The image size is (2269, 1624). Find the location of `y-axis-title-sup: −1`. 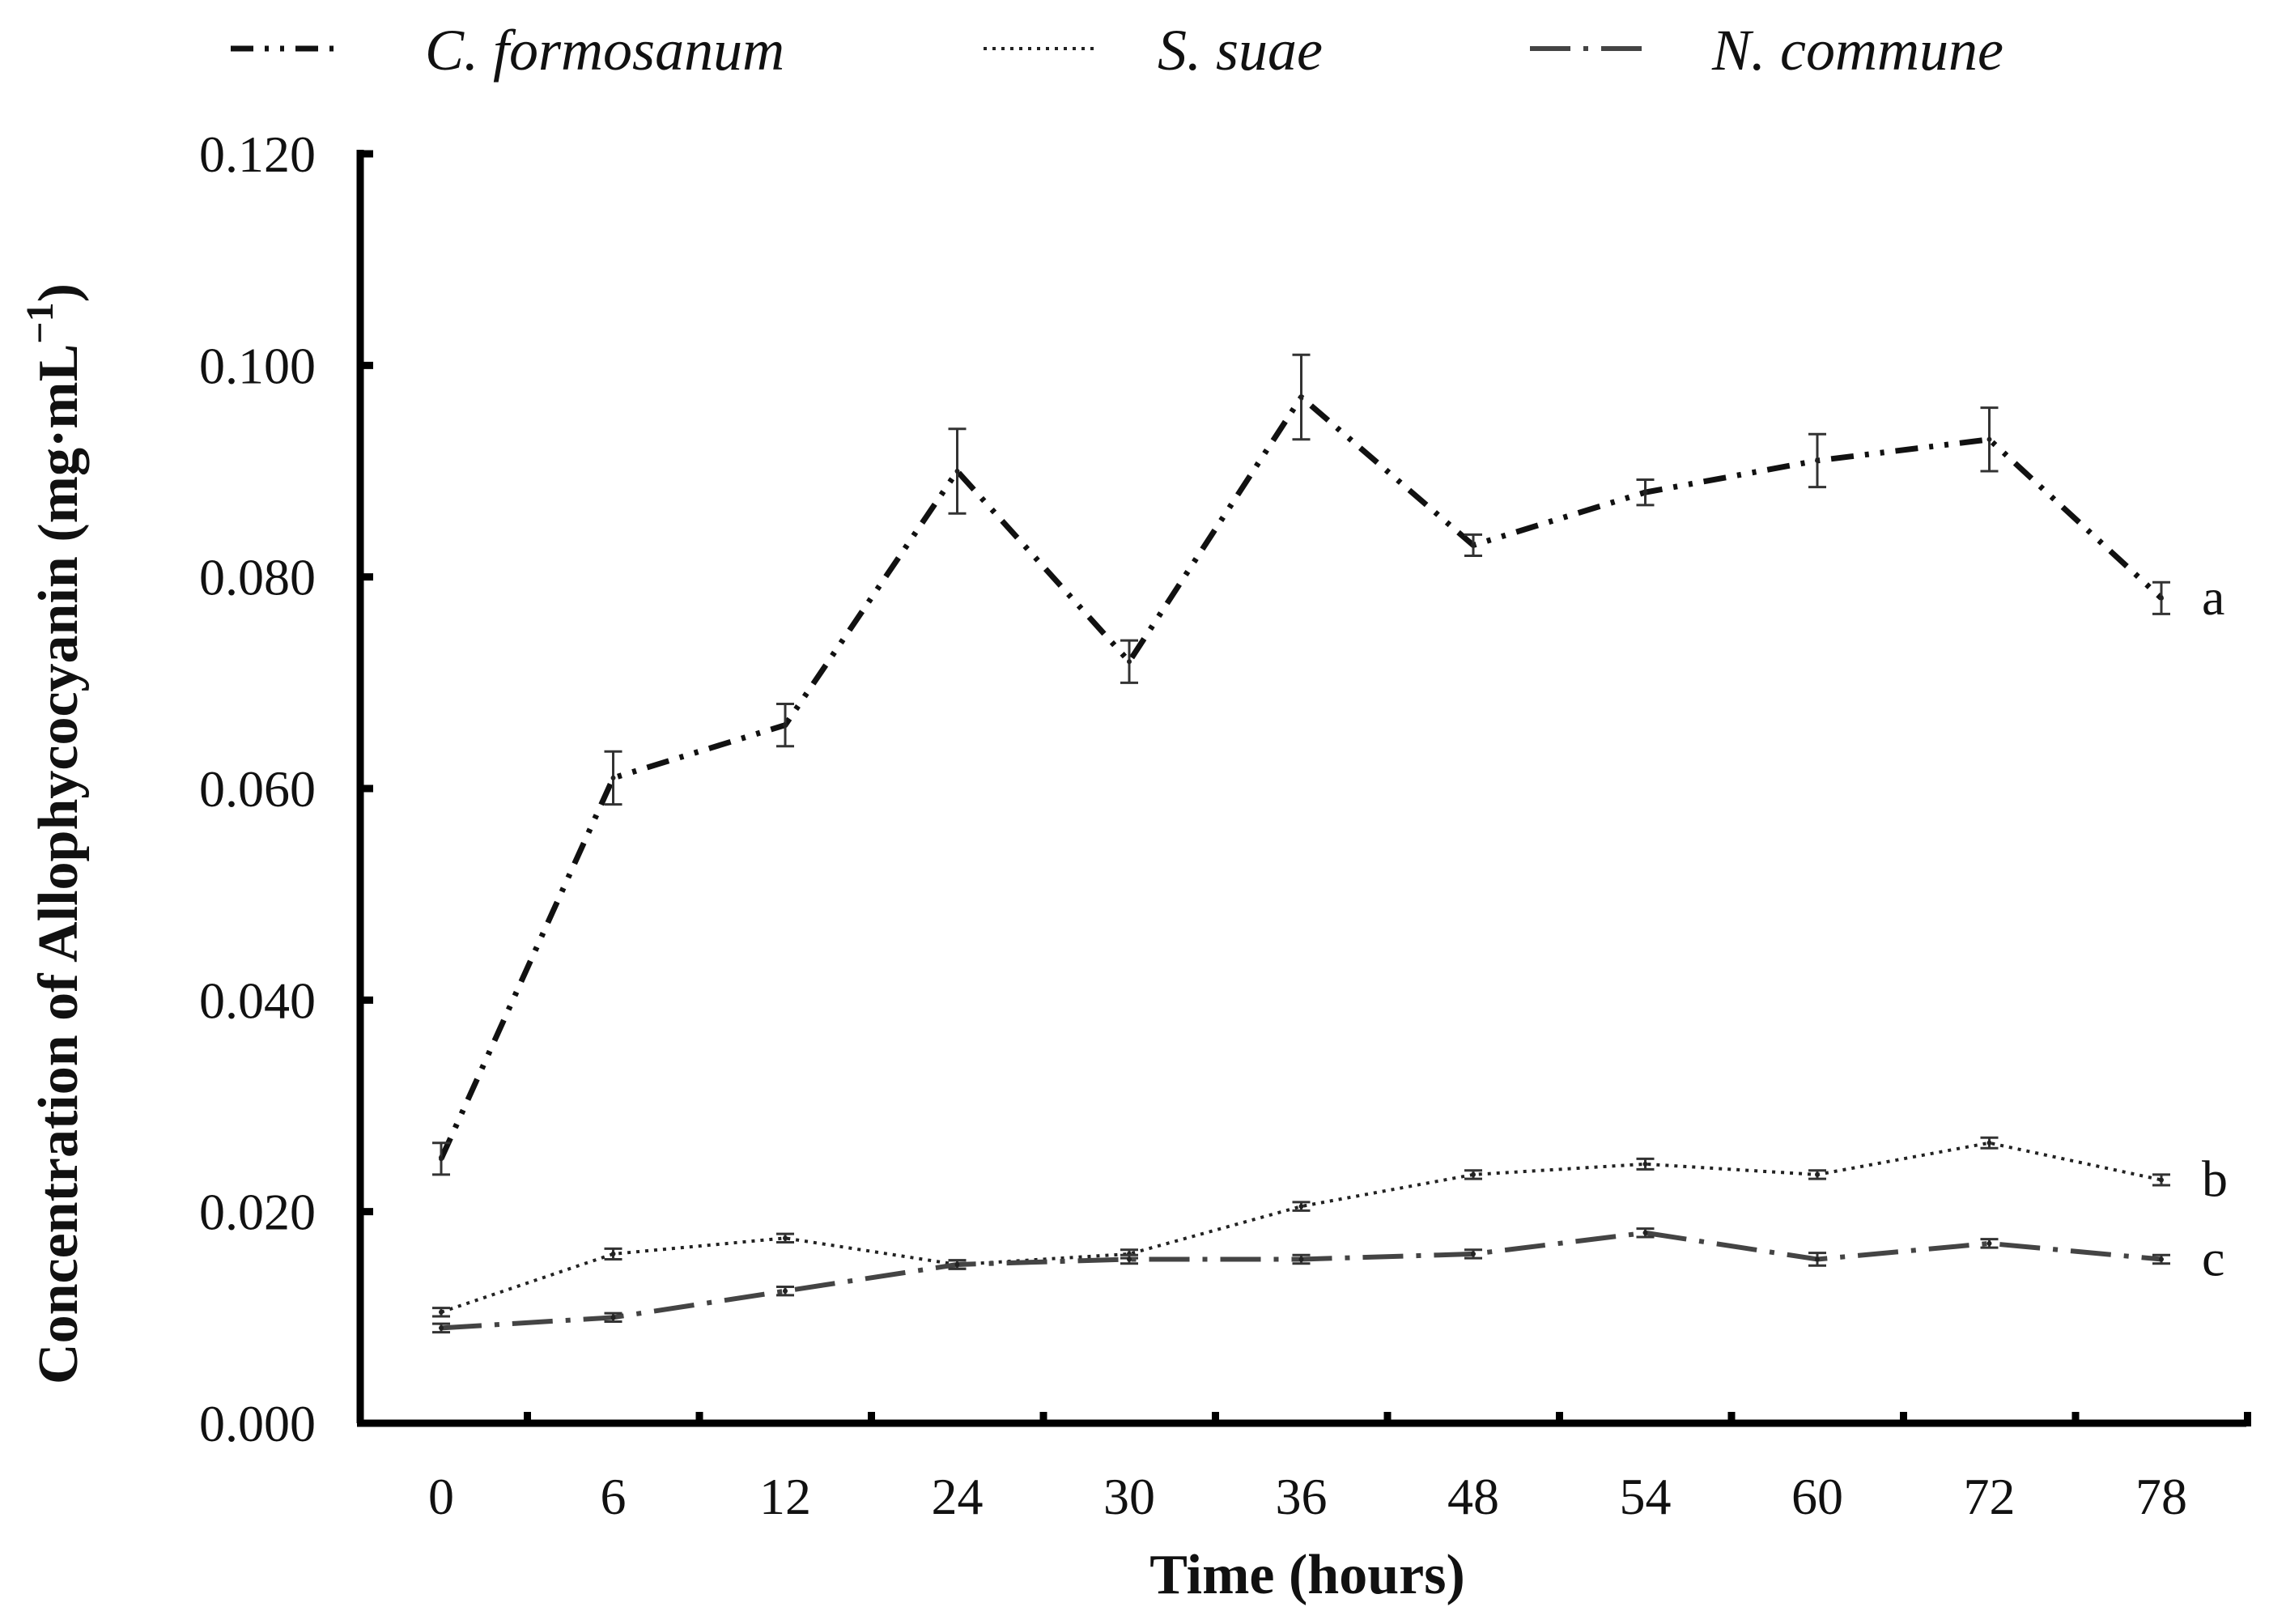

y-axis-title-sup: −1 is located at coordinates (40, 322).